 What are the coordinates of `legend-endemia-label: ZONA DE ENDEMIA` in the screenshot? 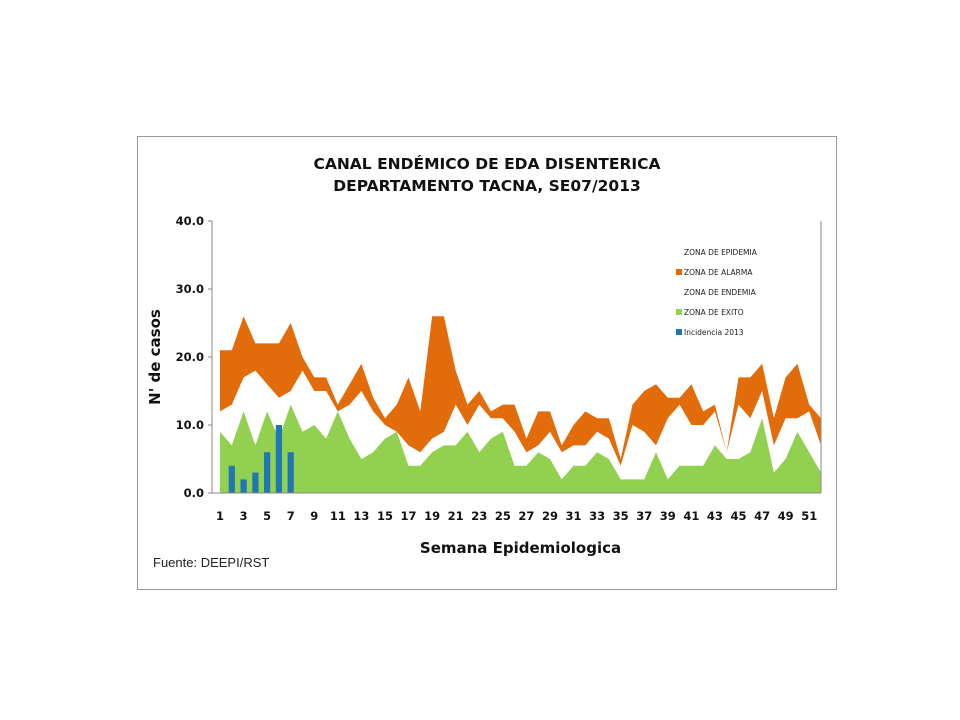 It's located at (720, 292).